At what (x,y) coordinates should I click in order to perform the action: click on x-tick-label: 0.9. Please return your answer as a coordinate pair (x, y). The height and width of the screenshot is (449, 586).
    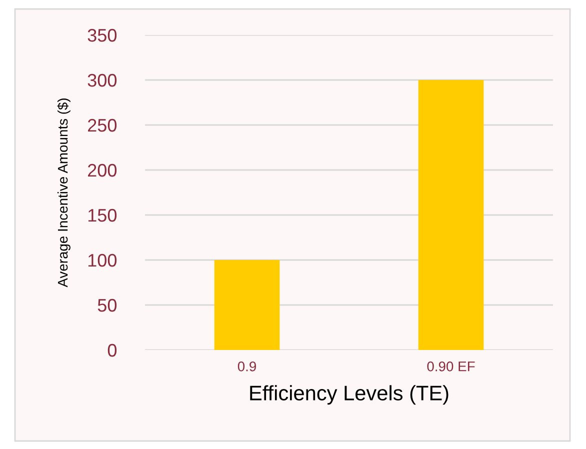
    Looking at the image, I should click on (247, 366).